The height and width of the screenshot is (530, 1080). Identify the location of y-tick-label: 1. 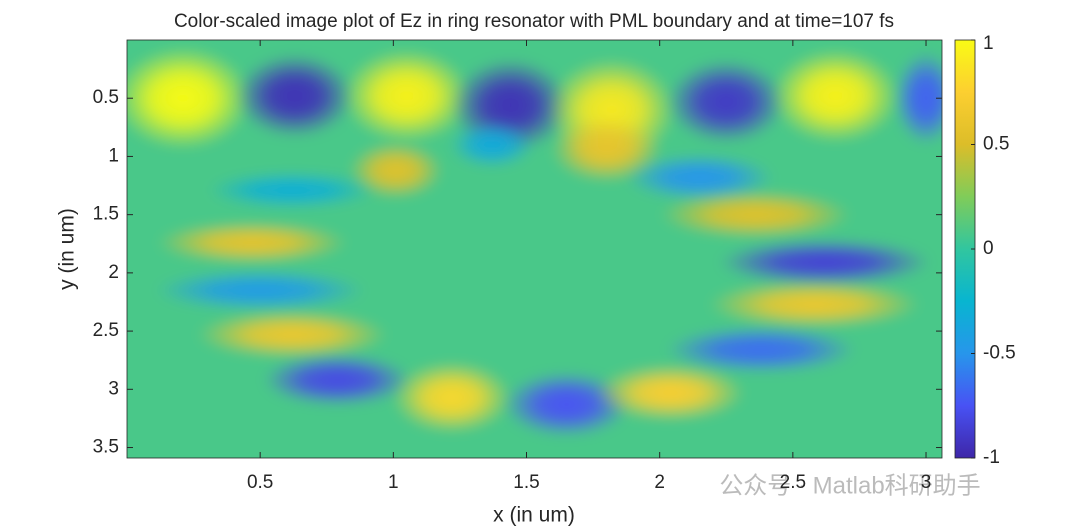
(113, 155).